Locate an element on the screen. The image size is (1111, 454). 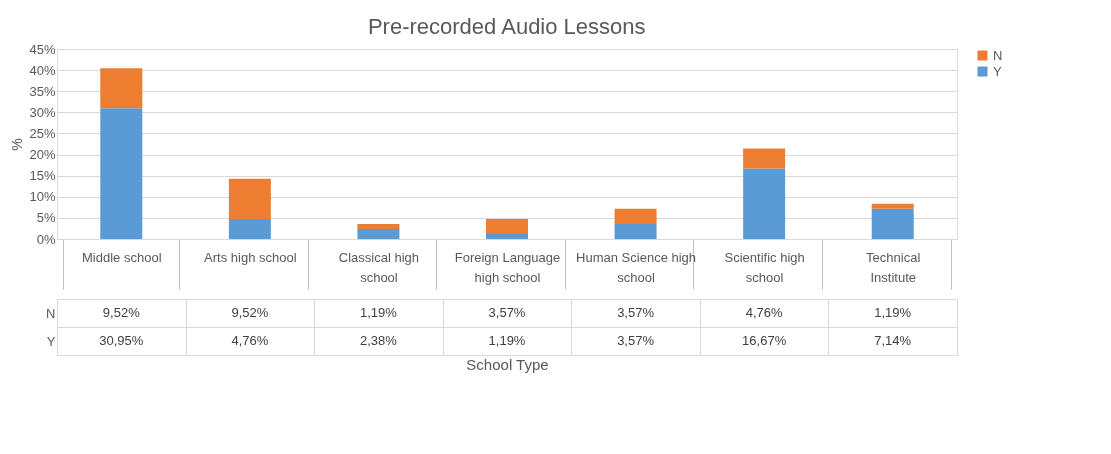
x-tick-label: Technical Institute is located at coordinates (893, 267).